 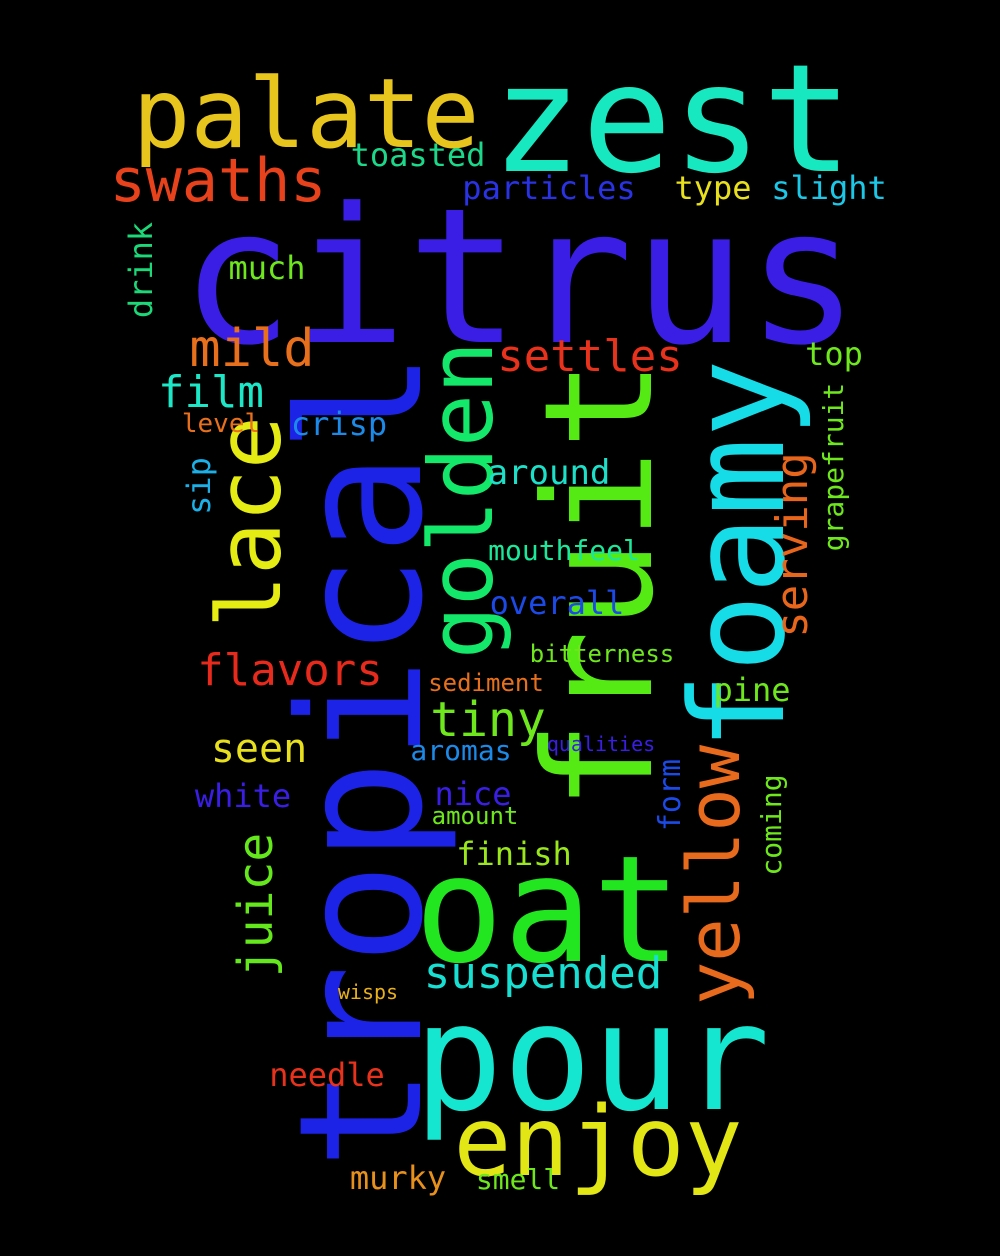 What do you see at coordinates (792, 545) in the screenshot?
I see `word-serving: serving` at bounding box center [792, 545].